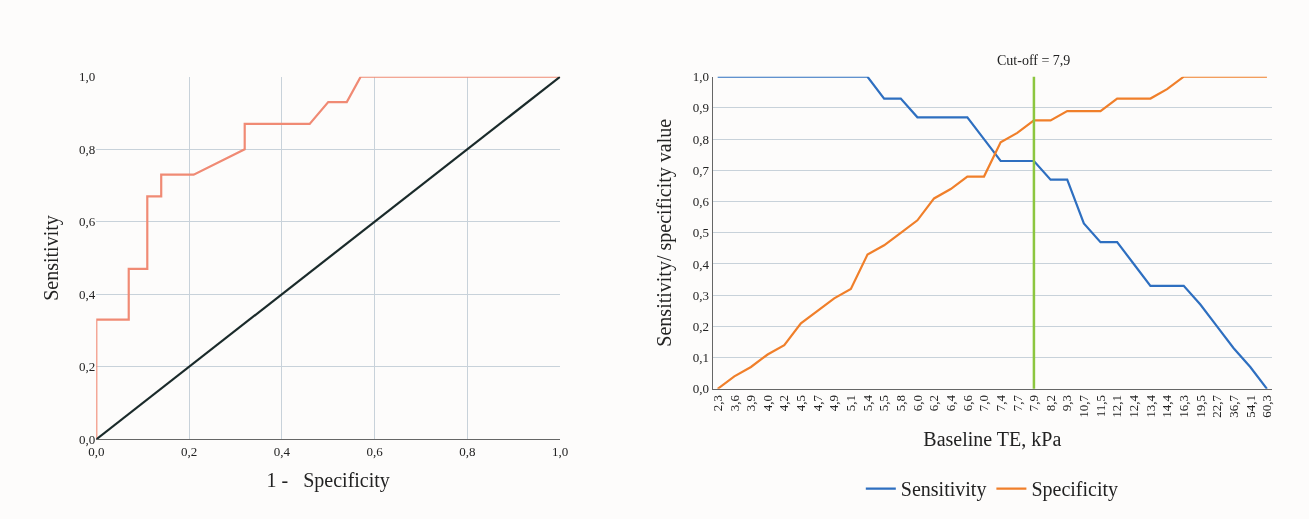 This screenshot has height=519, width=1309. I want to click on x-tick-label: 3,9, so click(751, 403).